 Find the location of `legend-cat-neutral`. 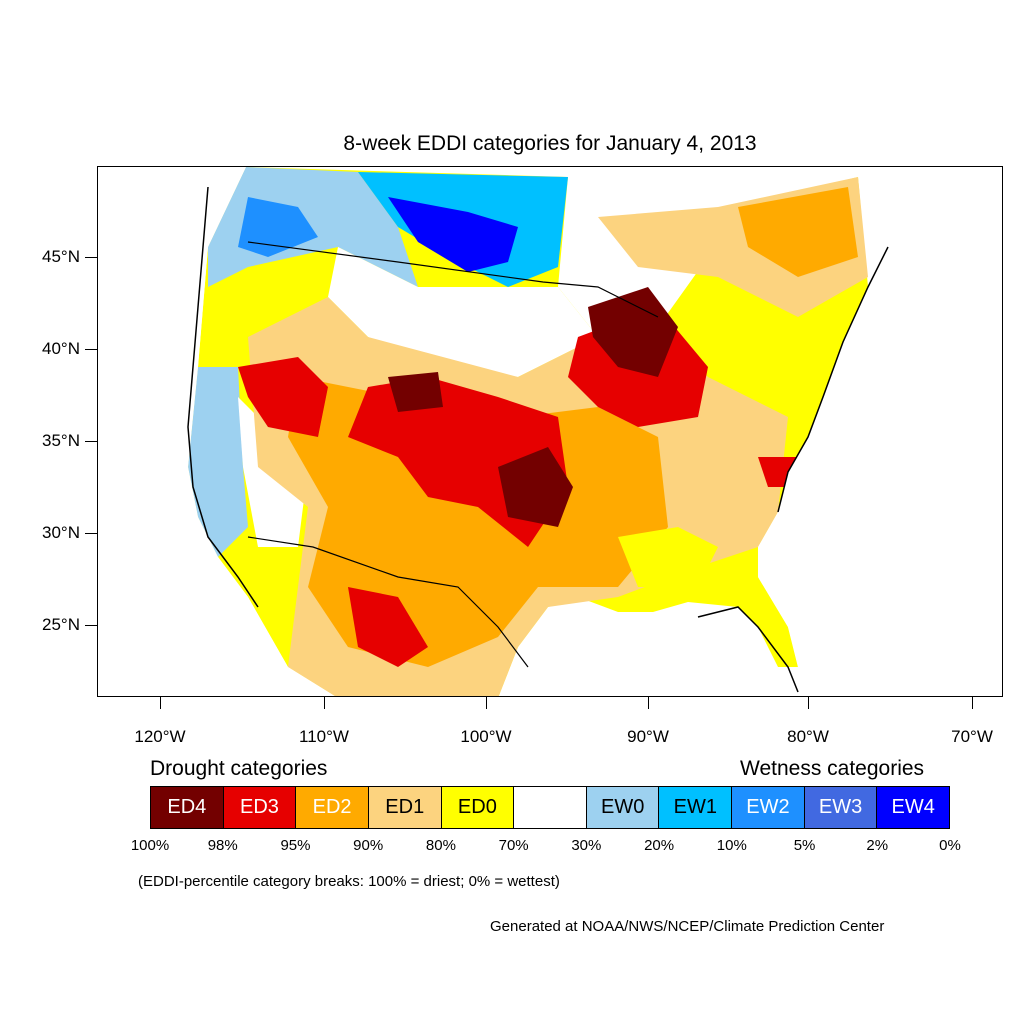

legend-cat-neutral is located at coordinates (550, 807).